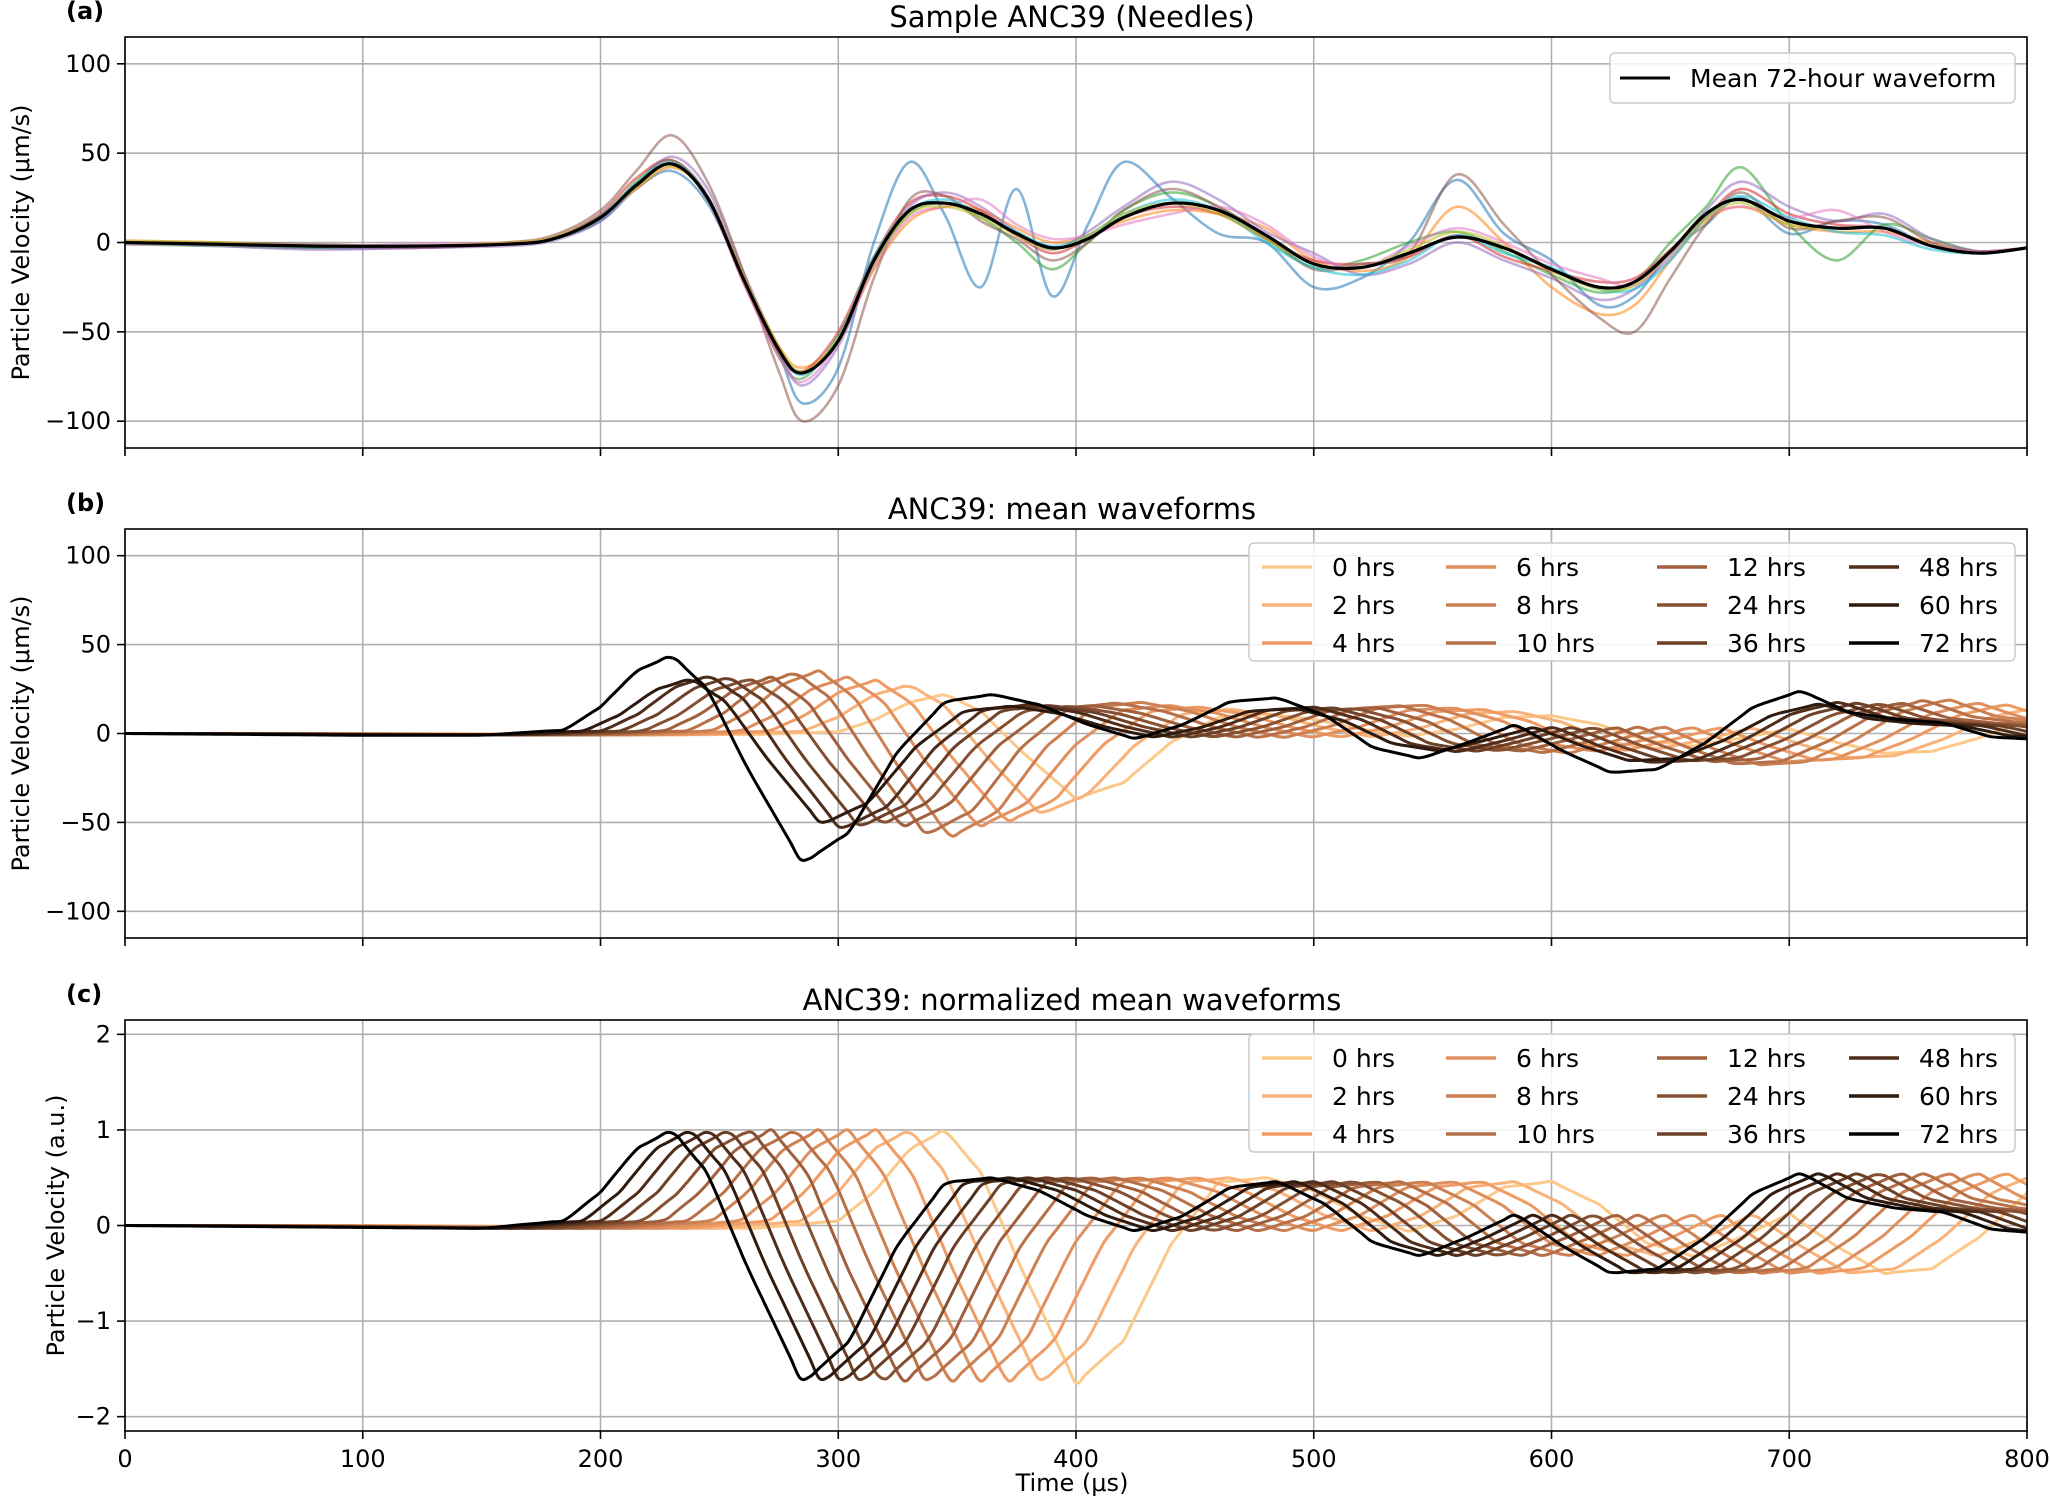 The width and height of the screenshot is (2050, 1502). What do you see at coordinates (1843, 78) in the screenshot?
I see `legend-entry-label: Mean 72-hour waveform` at bounding box center [1843, 78].